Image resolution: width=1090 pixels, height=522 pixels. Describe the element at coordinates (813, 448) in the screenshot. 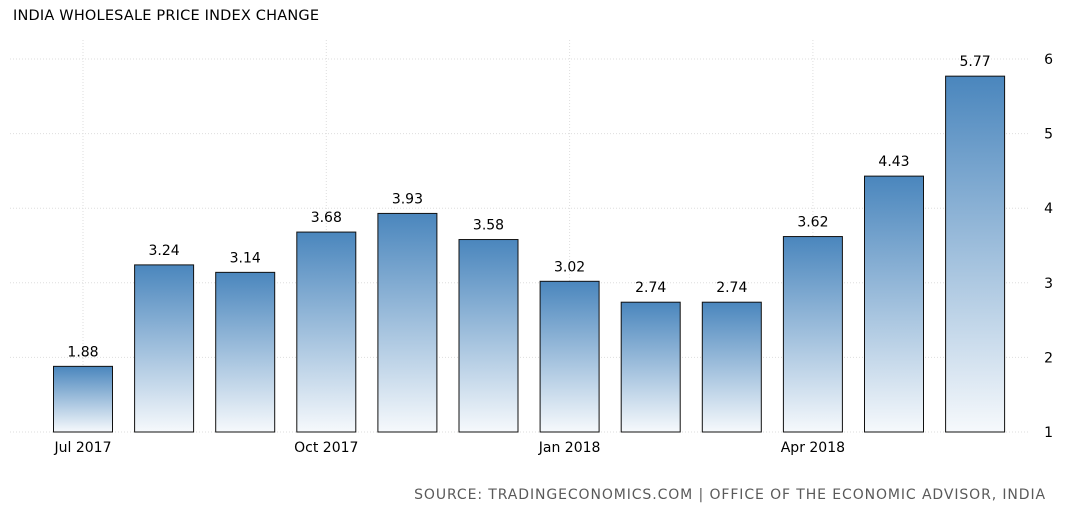

I see `x-tick-label: Apr 2018` at that location.